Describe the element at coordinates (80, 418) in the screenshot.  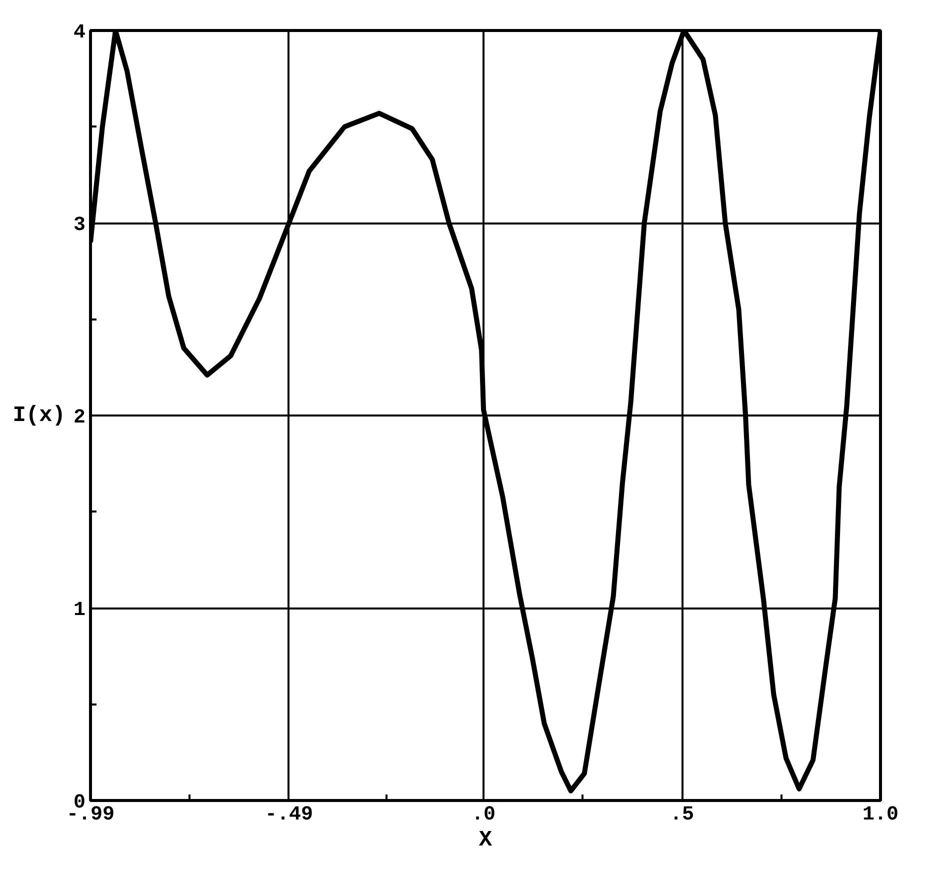
I see `y-tick-label: 2` at that location.